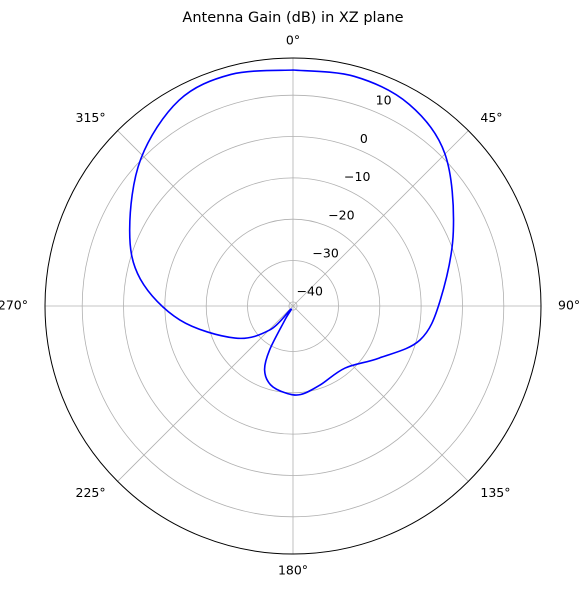 The image size is (582, 590). What do you see at coordinates (491, 117) in the screenshot?
I see `angle-tick-label: 45°` at bounding box center [491, 117].